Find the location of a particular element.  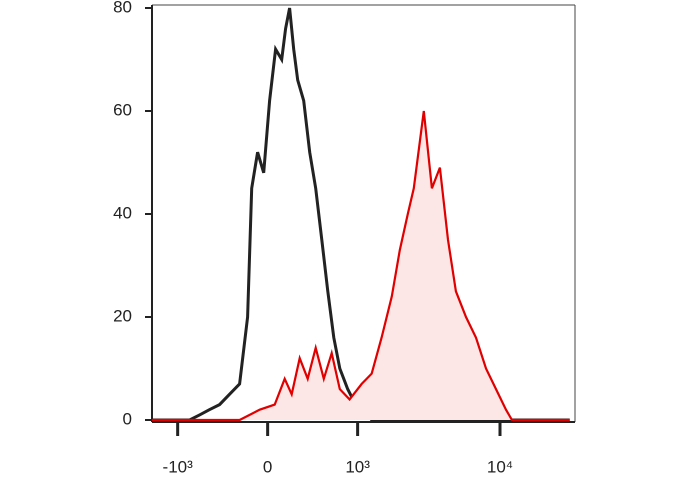

y-tick-label: 20 is located at coordinates (122, 315).